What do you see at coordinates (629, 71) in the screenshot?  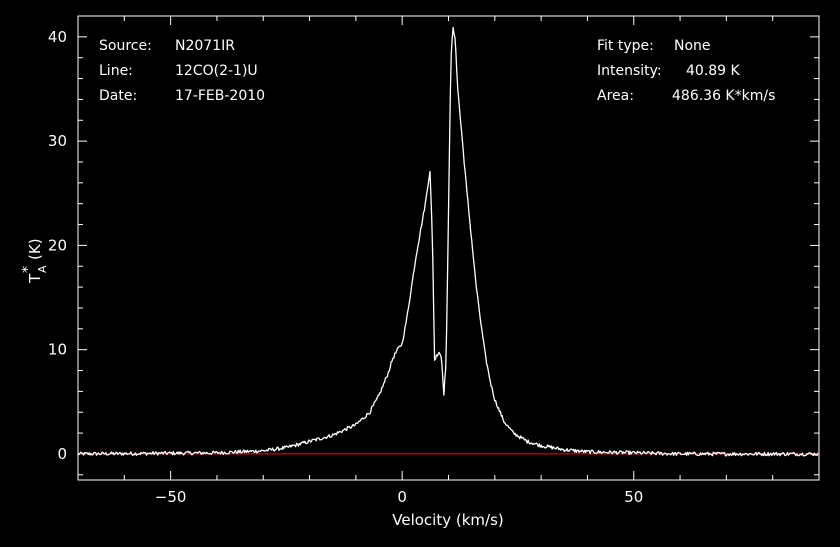 I see `intensity-label: Intensity:` at bounding box center [629, 71].